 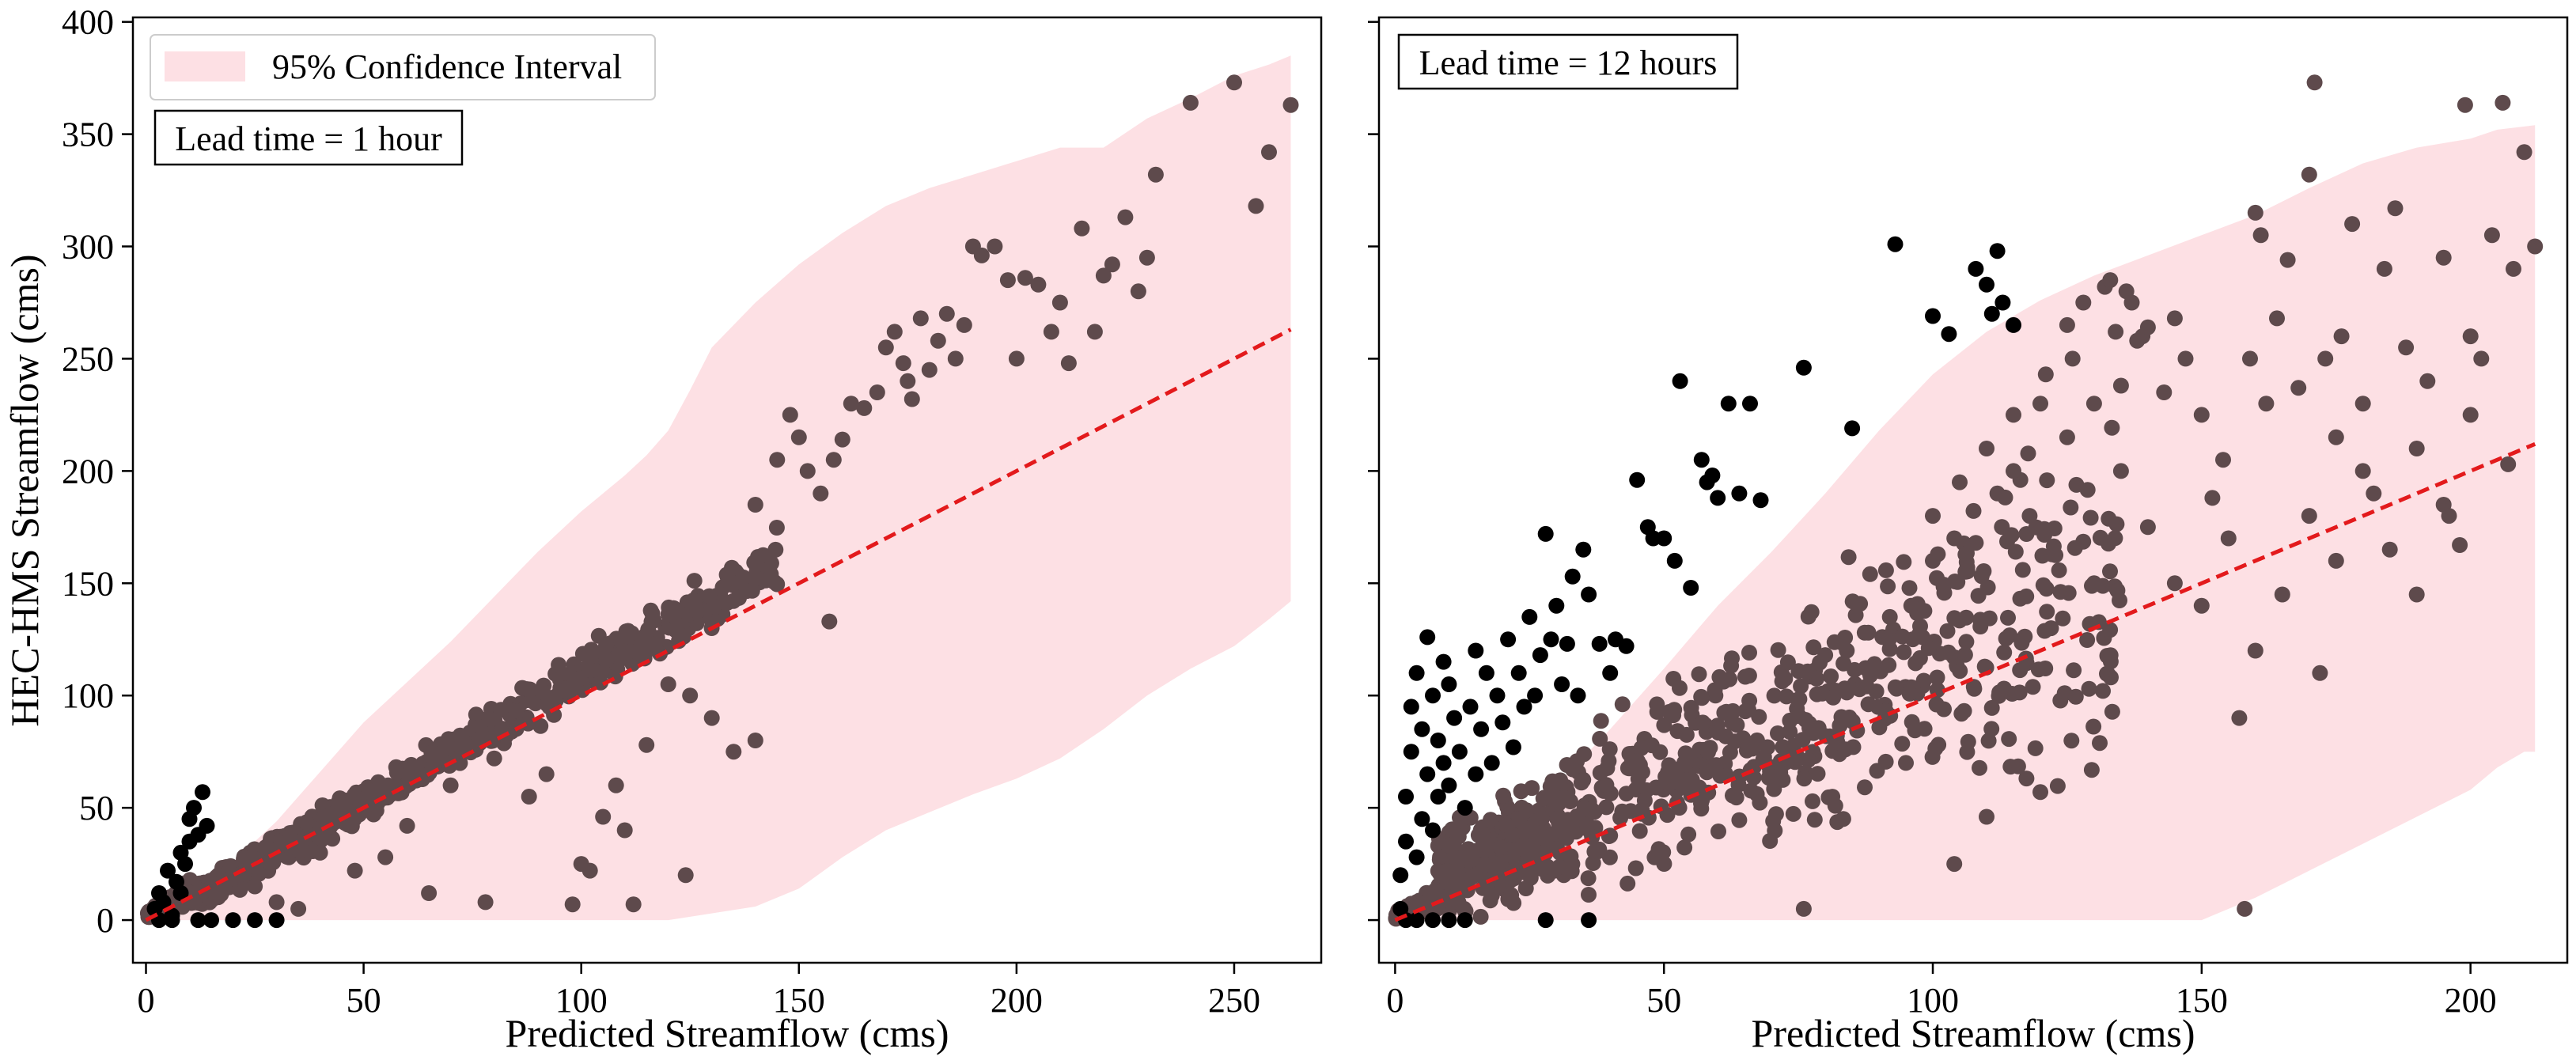 What do you see at coordinates (146, 1000) in the screenshot?
I see `x-tick-label: 0` at bounding box center [146, 1000].